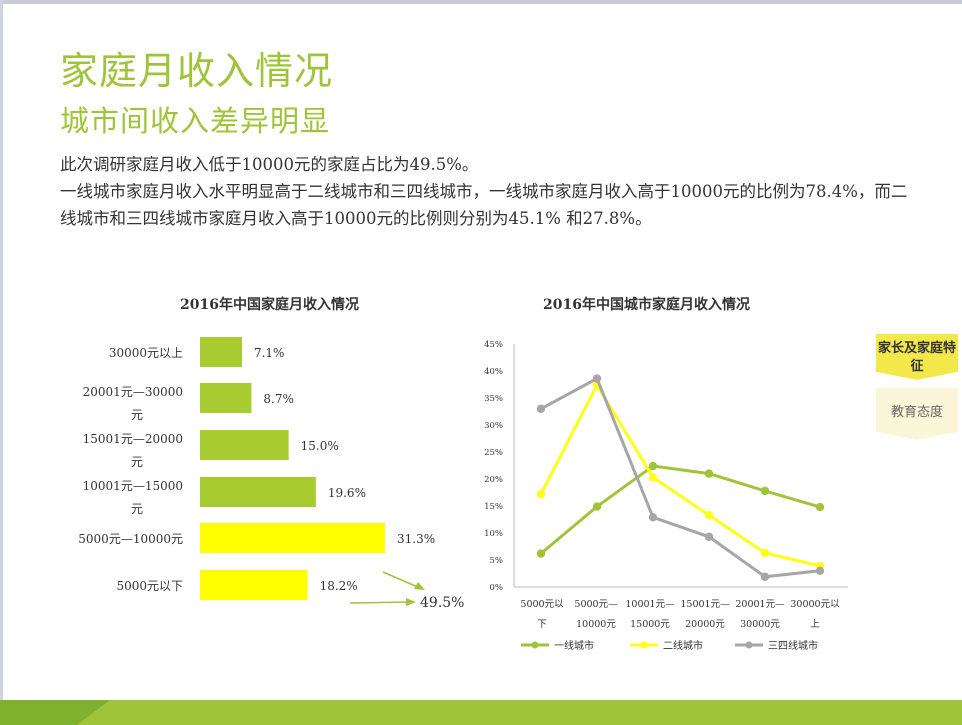  I want to click on bar-annotation-total: 49.5%, so click(442, 603).